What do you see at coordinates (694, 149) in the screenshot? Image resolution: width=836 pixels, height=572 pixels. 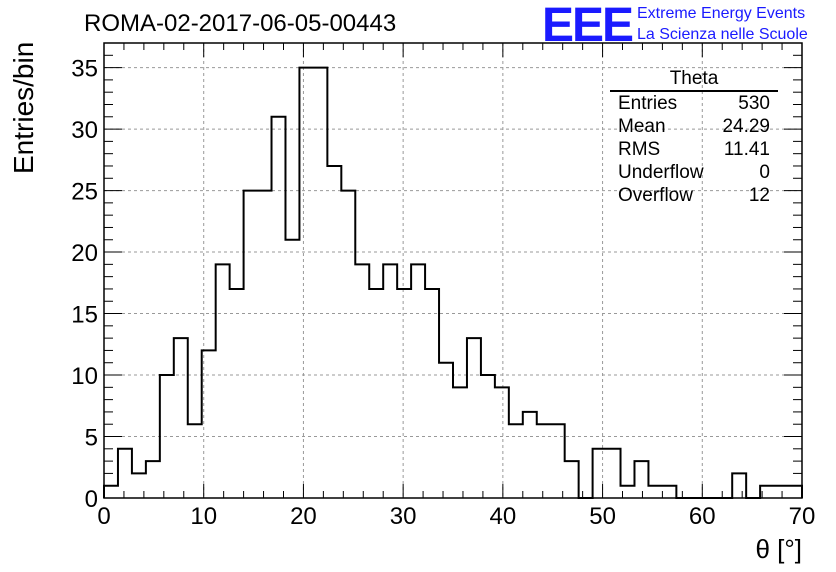 I see `stats-row-rms: RMS 11.41` at bounding box center [694, 149].